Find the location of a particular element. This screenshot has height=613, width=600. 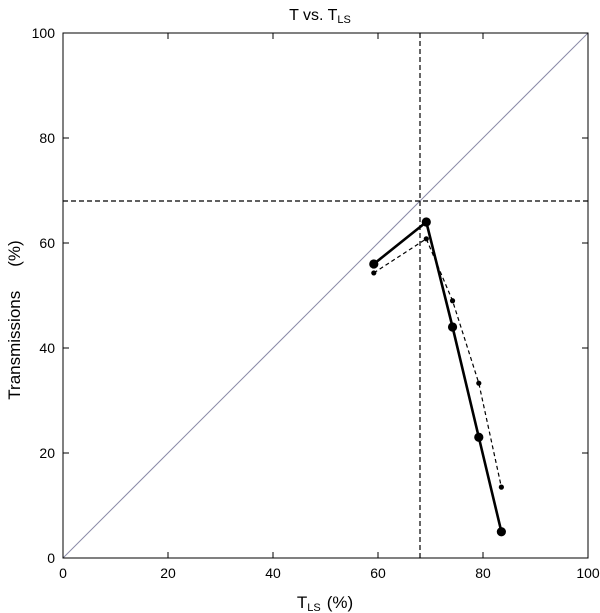

x-tick-label: 0 is located at coordinates (63, 573).